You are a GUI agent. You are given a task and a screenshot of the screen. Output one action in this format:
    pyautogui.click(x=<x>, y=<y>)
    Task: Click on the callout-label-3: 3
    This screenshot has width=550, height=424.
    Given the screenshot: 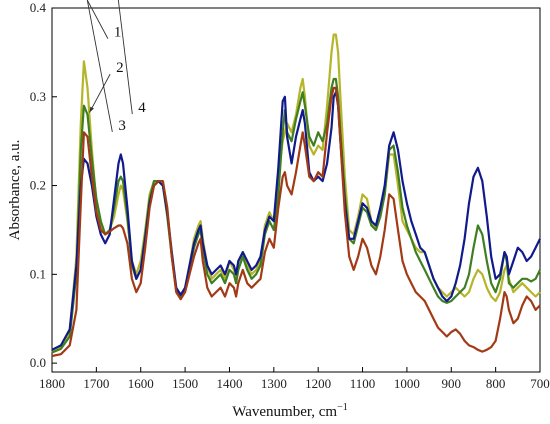 What is the action you would take?
    pyautogui.click(x=122, y=126)
    